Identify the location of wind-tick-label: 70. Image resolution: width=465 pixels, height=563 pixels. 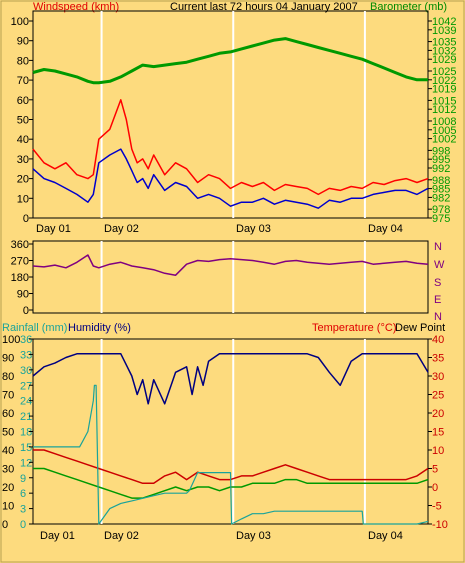
(23, 81).